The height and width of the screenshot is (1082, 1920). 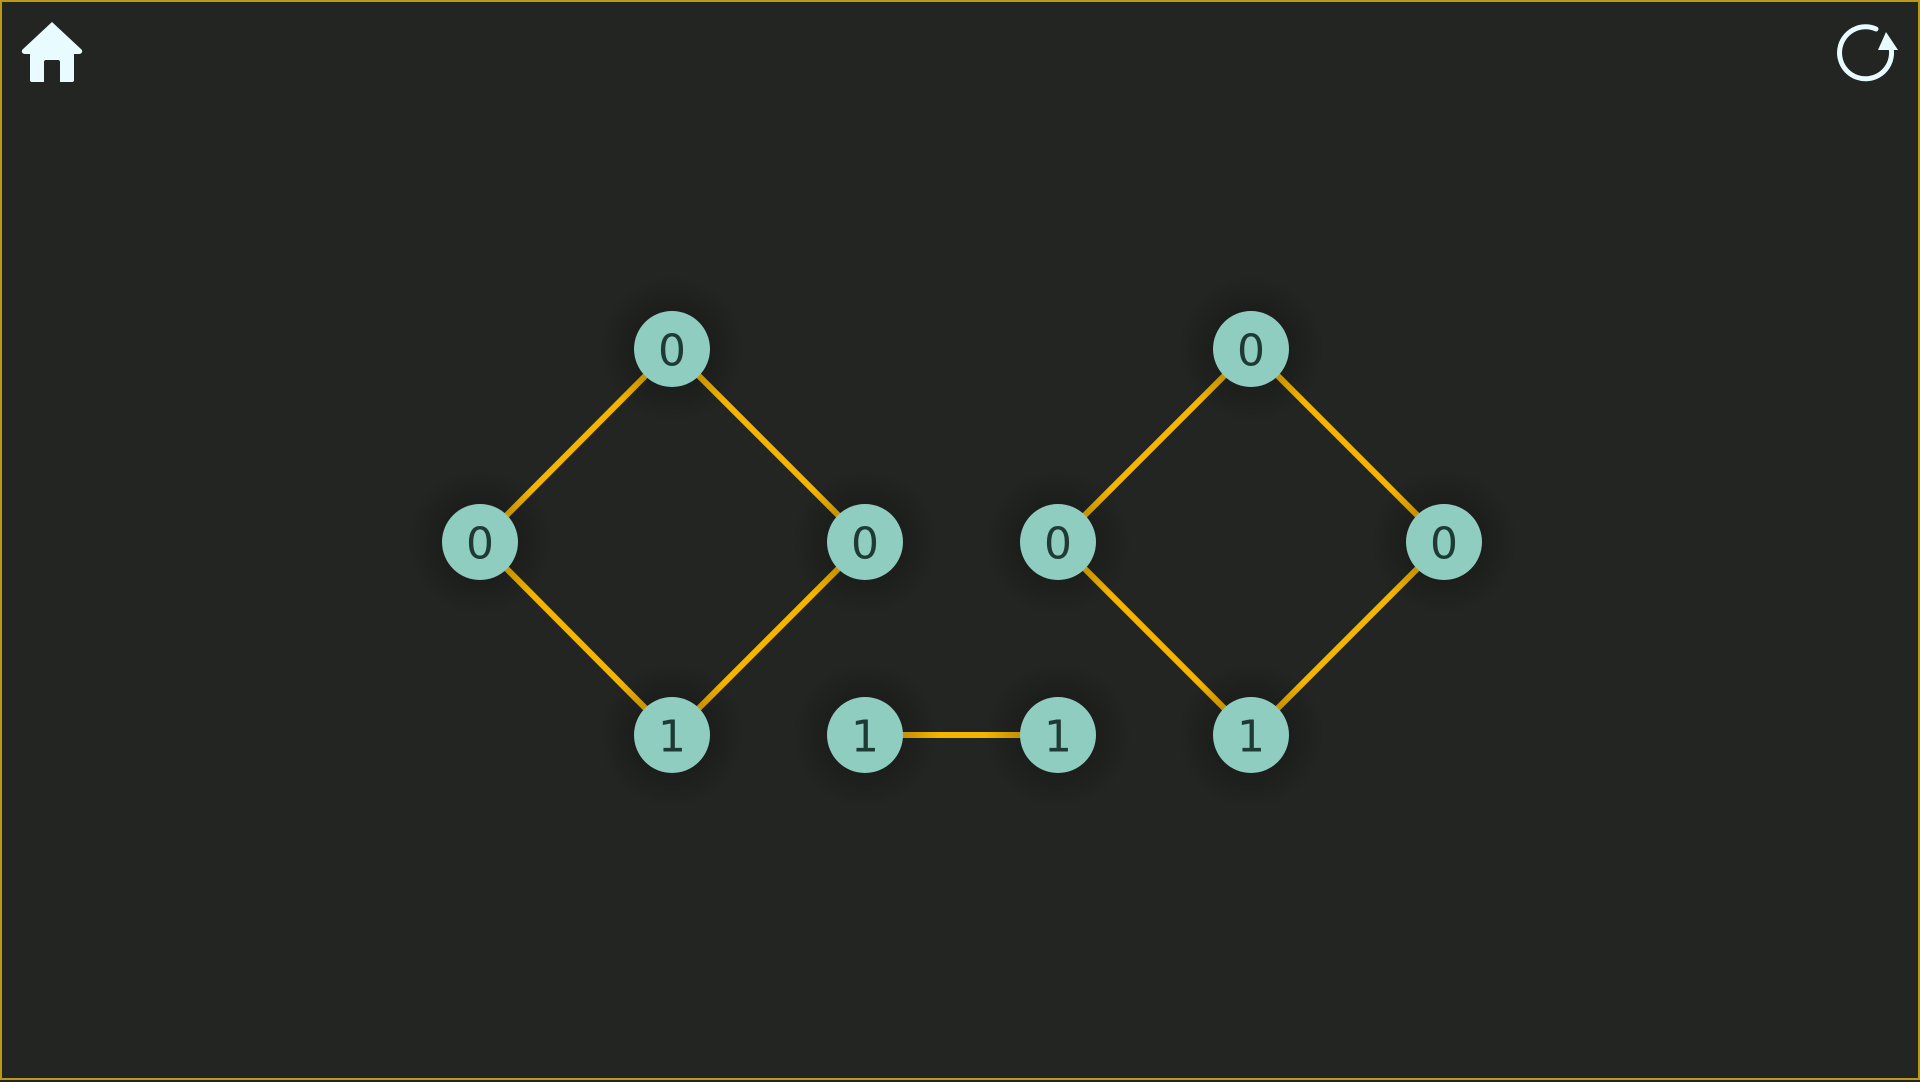 I want to click on restart-icon, so click(x=1867, y=53).